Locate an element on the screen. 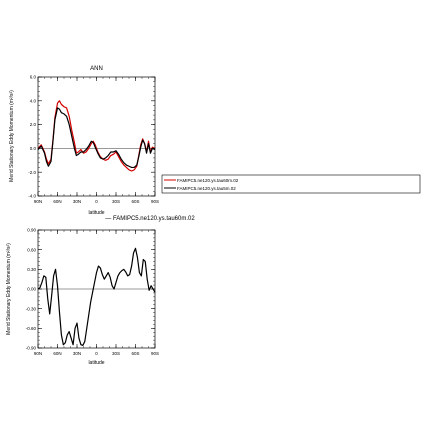 The height and width of the screenshot is (432, 431). legend-frame is located at coordinates (291, 184).